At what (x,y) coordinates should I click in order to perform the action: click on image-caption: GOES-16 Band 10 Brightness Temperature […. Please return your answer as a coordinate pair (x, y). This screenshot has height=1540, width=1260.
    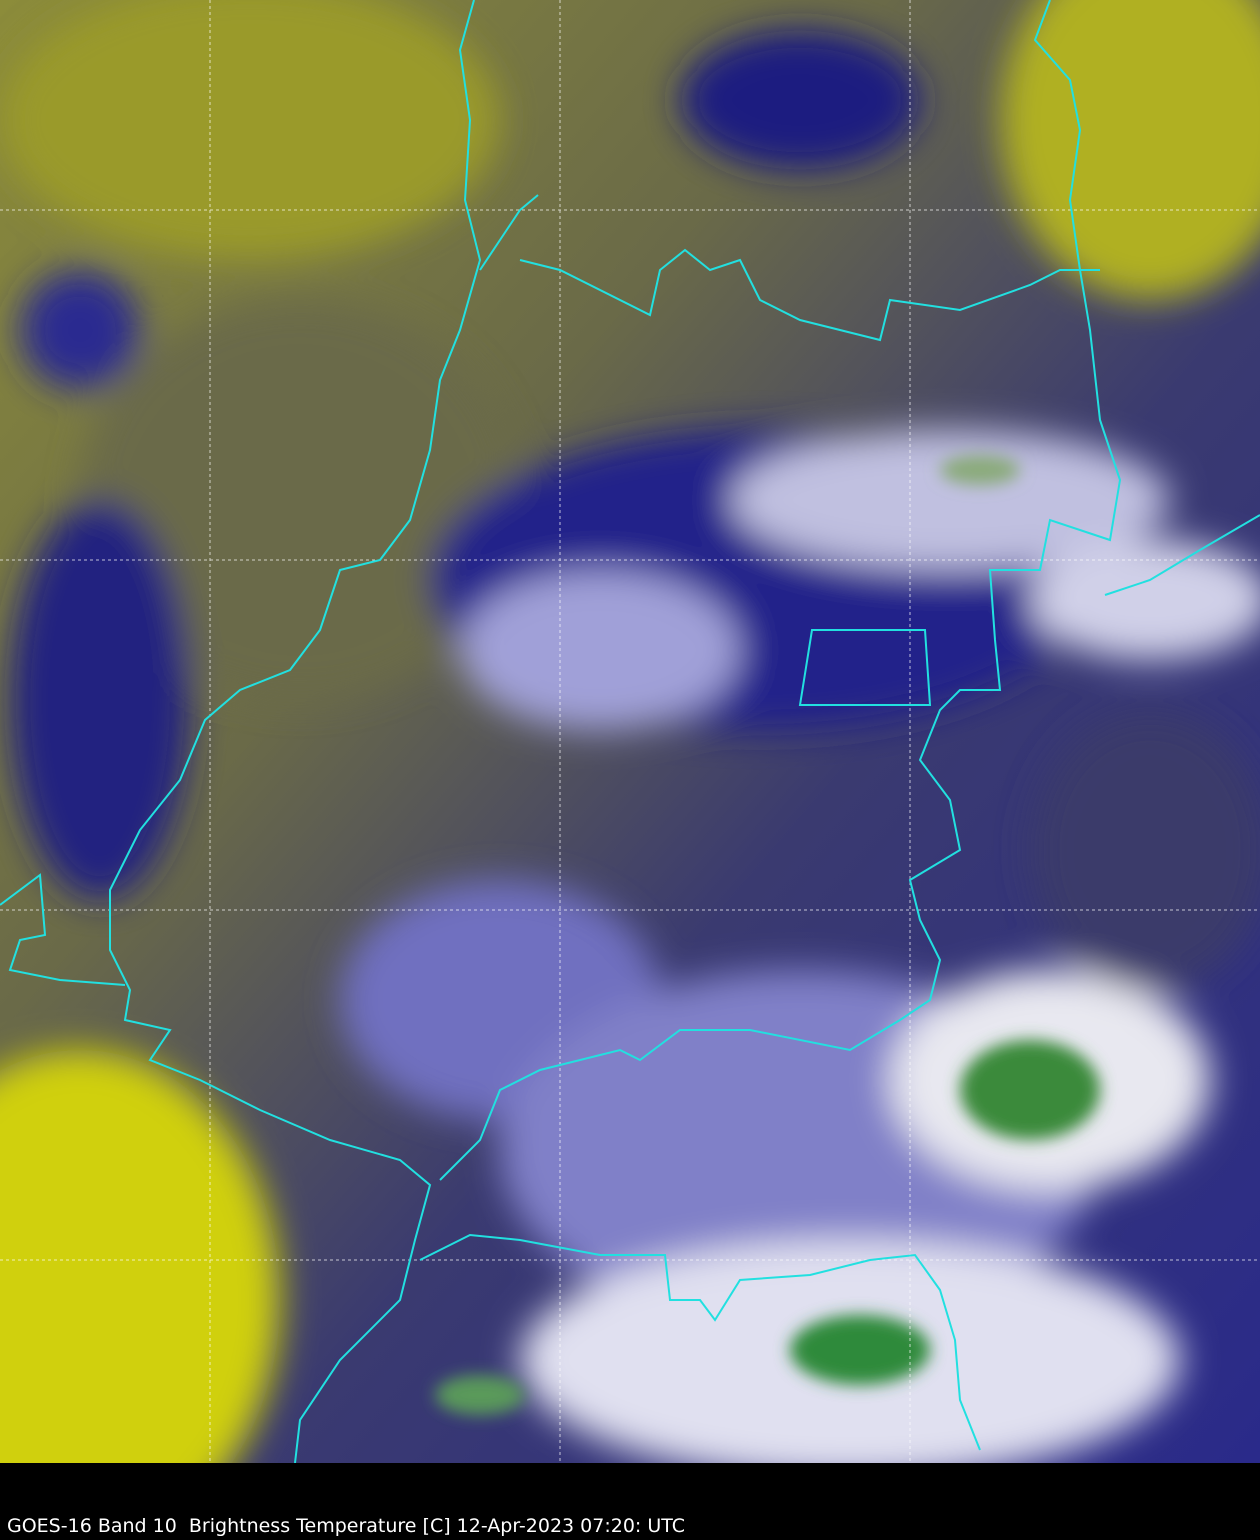
    Looking at the image, I should click on (346, 1526).